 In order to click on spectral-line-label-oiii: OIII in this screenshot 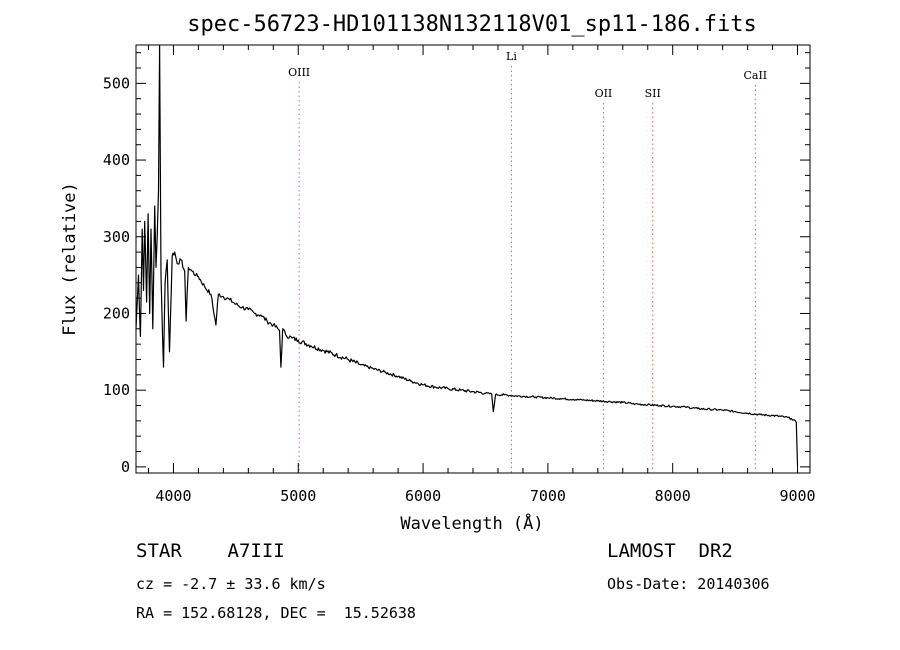, I will do `click(299, 72)`.